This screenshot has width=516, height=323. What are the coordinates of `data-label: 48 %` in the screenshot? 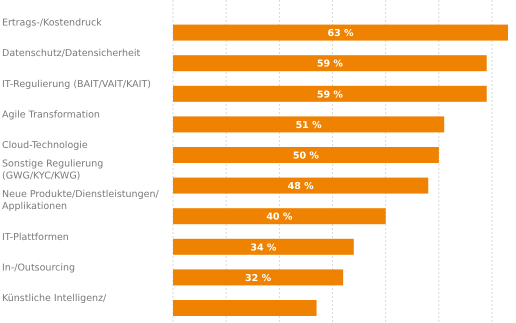 It's located at (301, 186).